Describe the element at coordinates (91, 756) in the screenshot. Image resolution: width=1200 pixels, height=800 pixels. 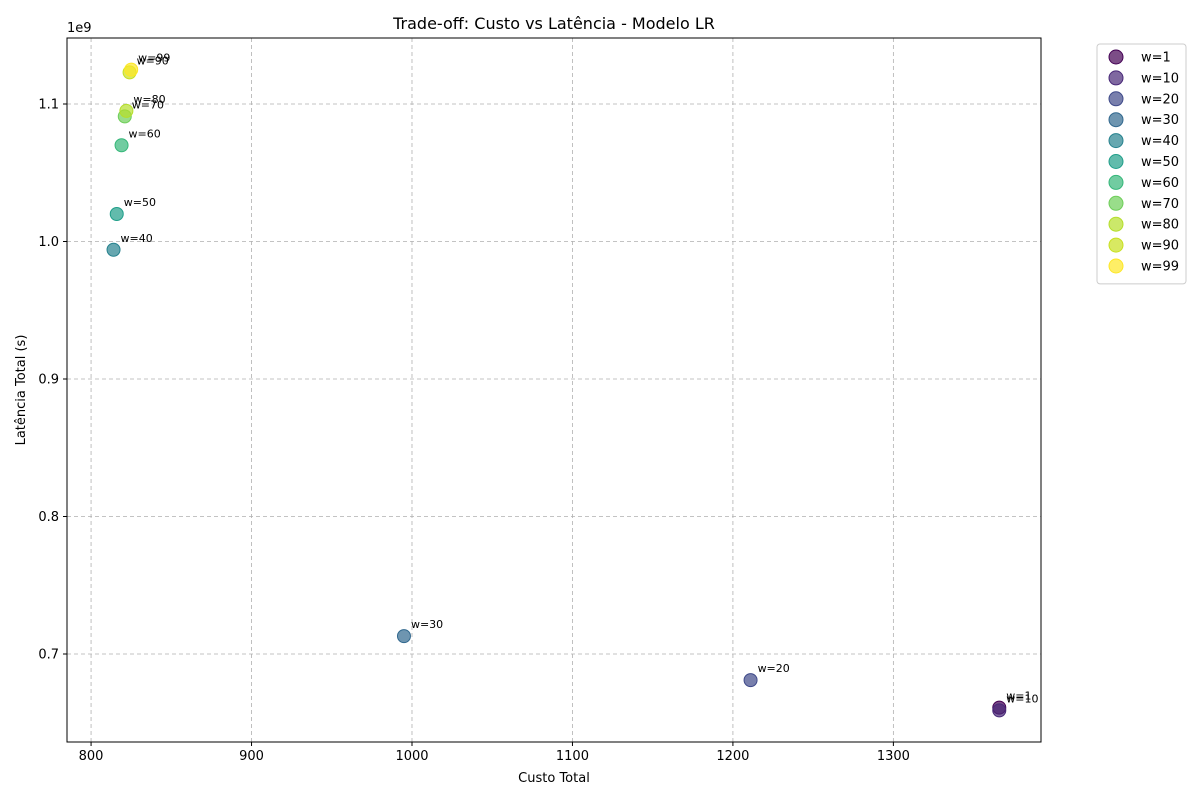
I see `x-tick-label: 800` at that location.